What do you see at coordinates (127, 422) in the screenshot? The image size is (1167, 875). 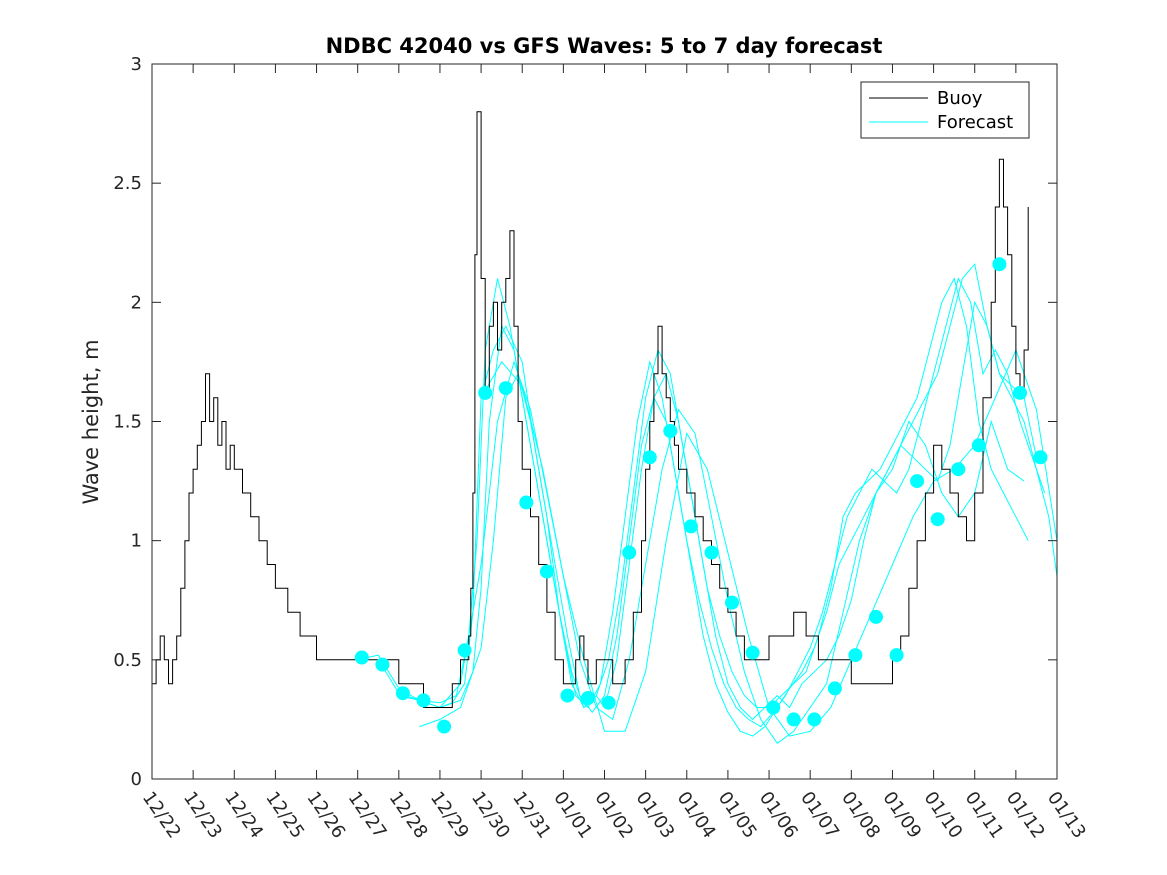 I see `y-tick-label: 1.5` at bounding box center [127, 422].